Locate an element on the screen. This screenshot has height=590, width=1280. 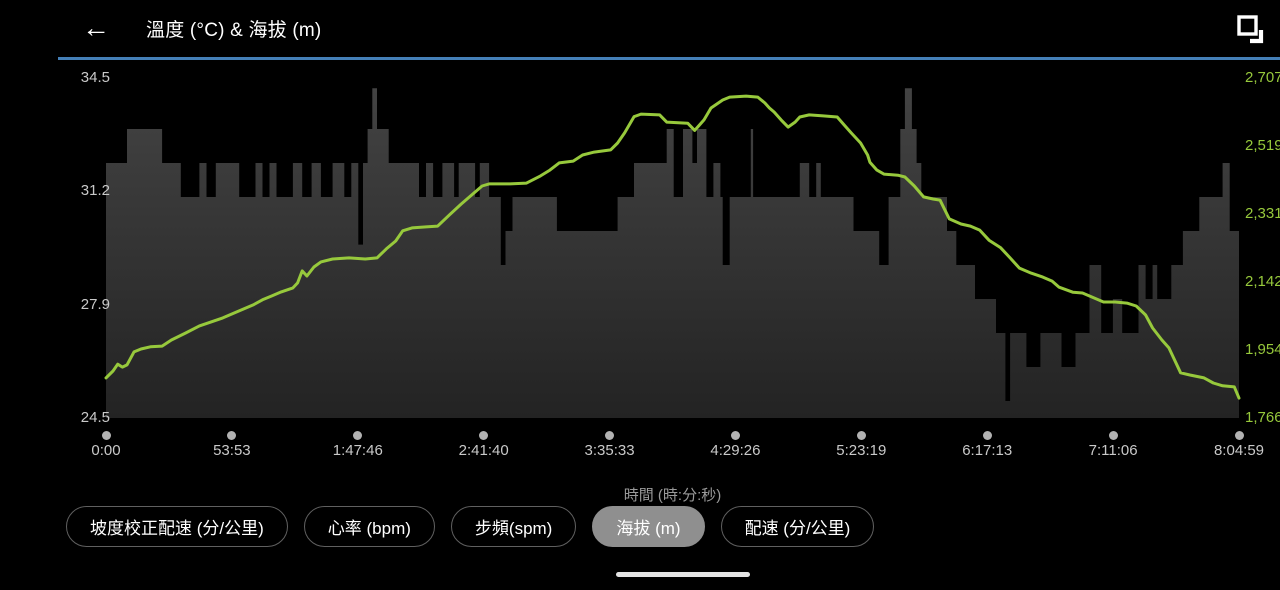
app-bar: ← 溫度 (°C) & 海拔 (m) is located at coordinates (640, 28).